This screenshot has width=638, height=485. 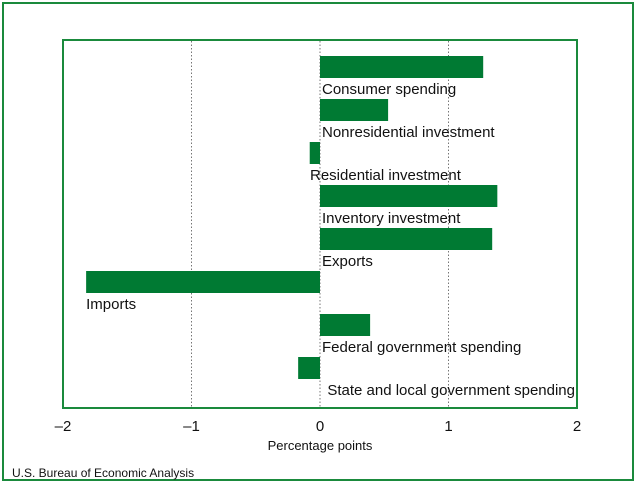 I want to click on x-axis-title: Percentage points, so click(x=320, y=445).